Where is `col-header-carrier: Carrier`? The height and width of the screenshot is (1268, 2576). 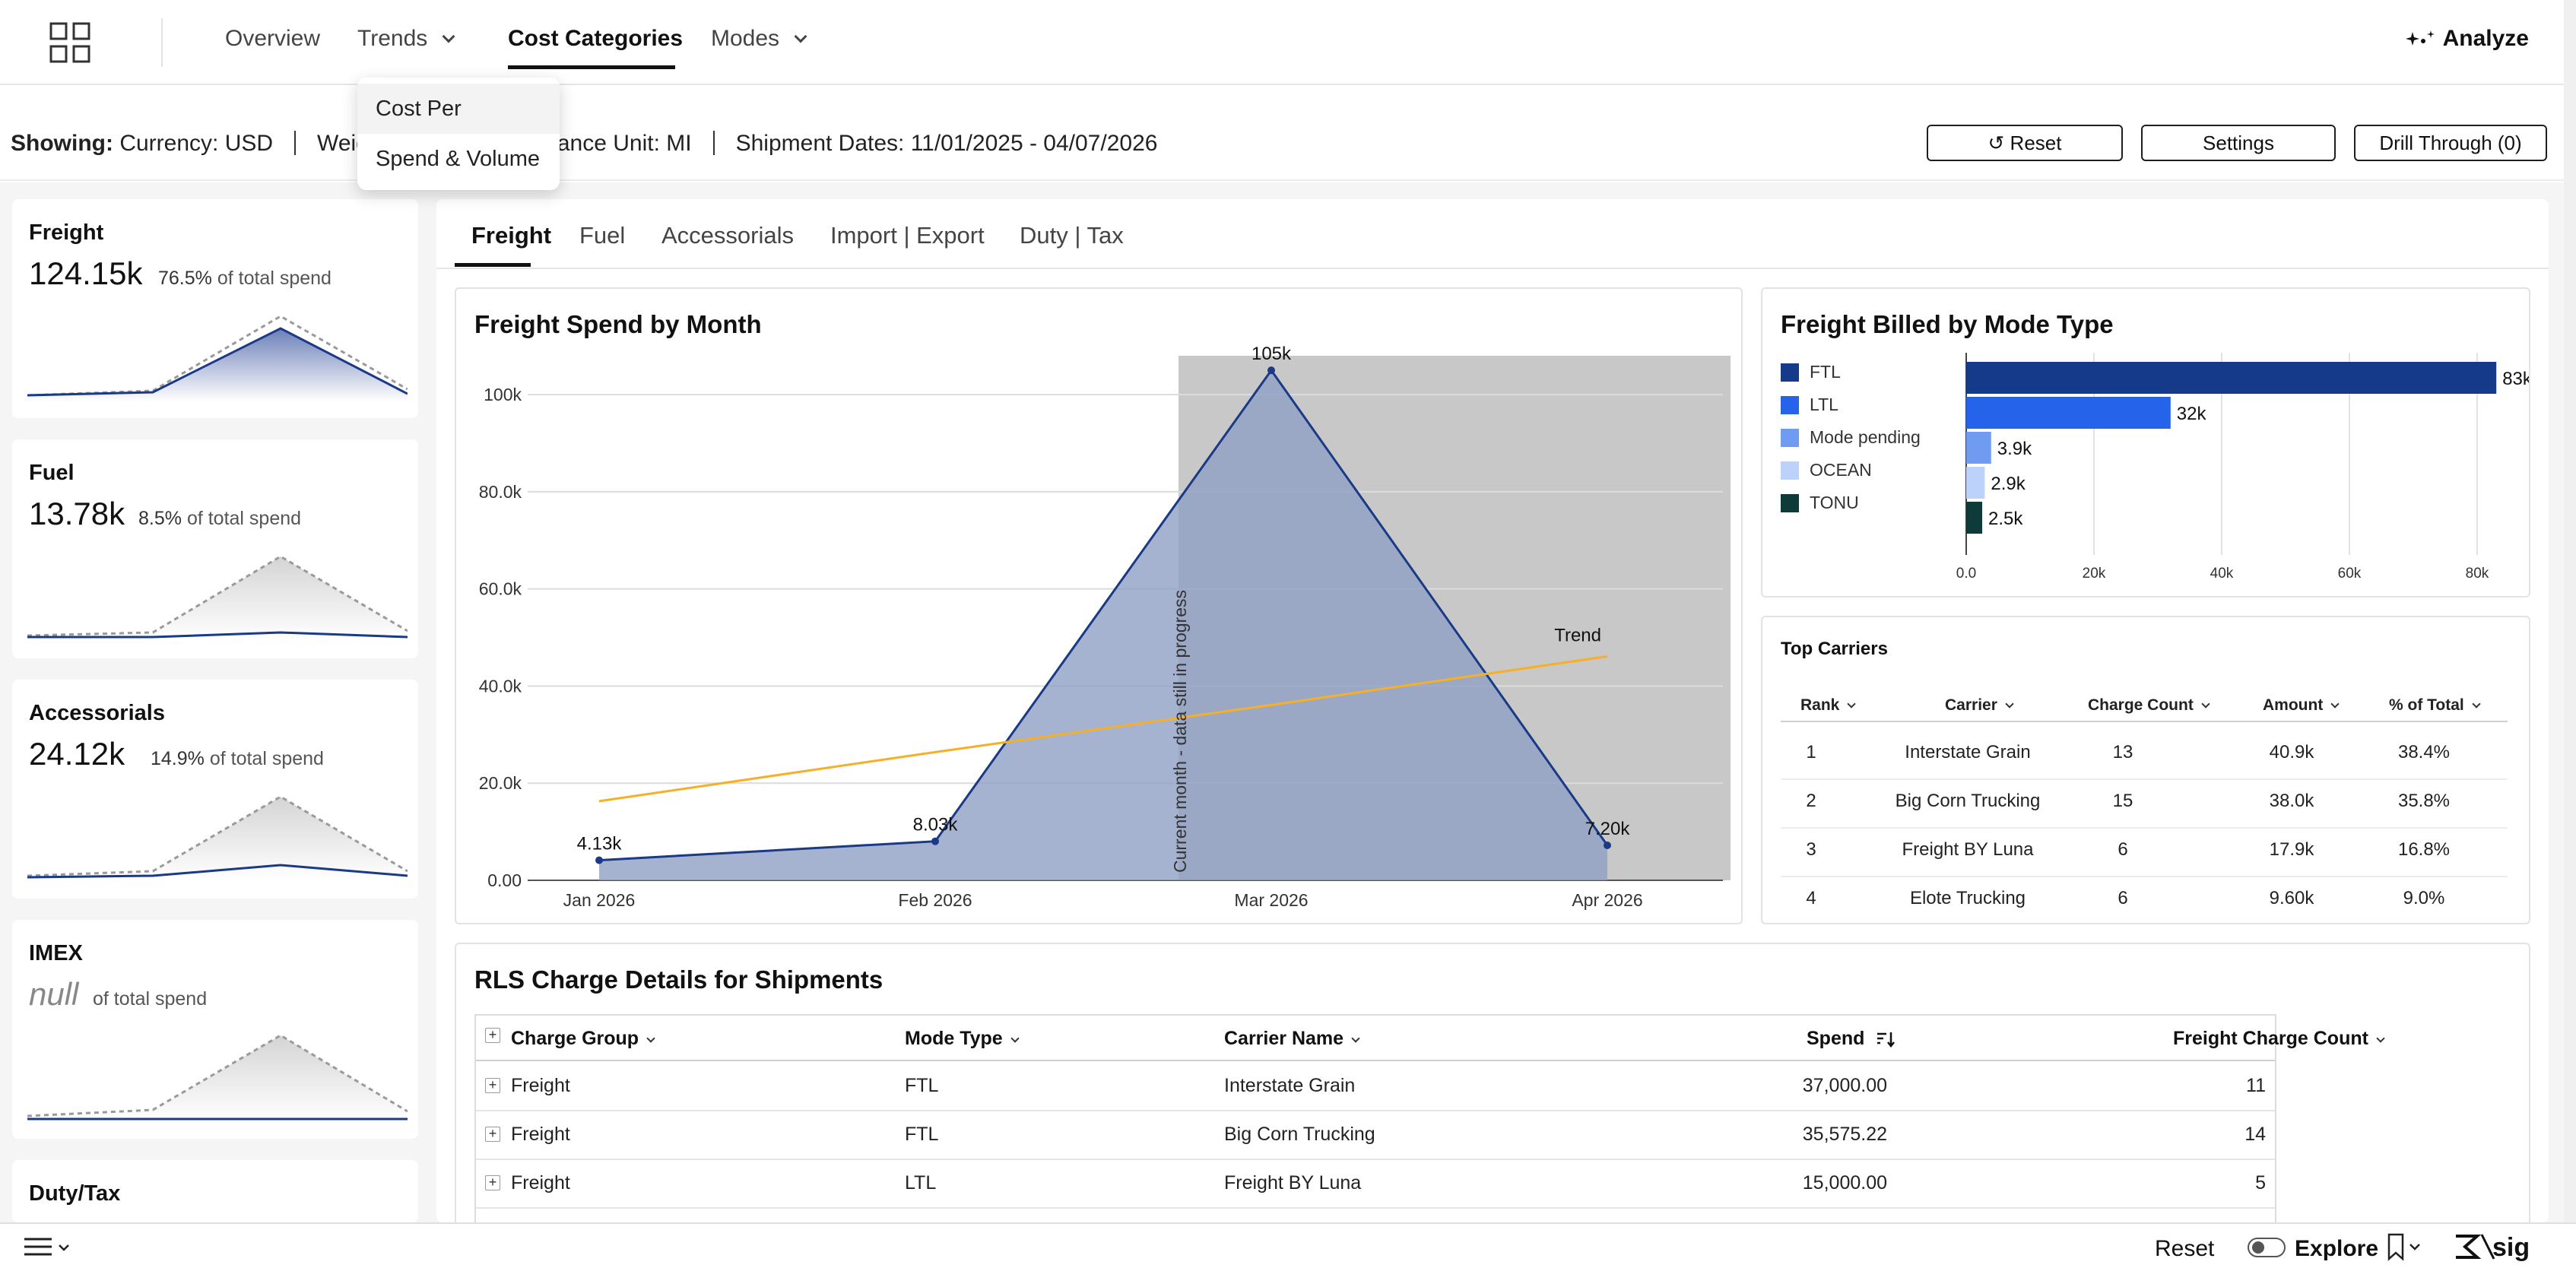 col-header-carrier: Carrier is located at coordinates (1979, 705).